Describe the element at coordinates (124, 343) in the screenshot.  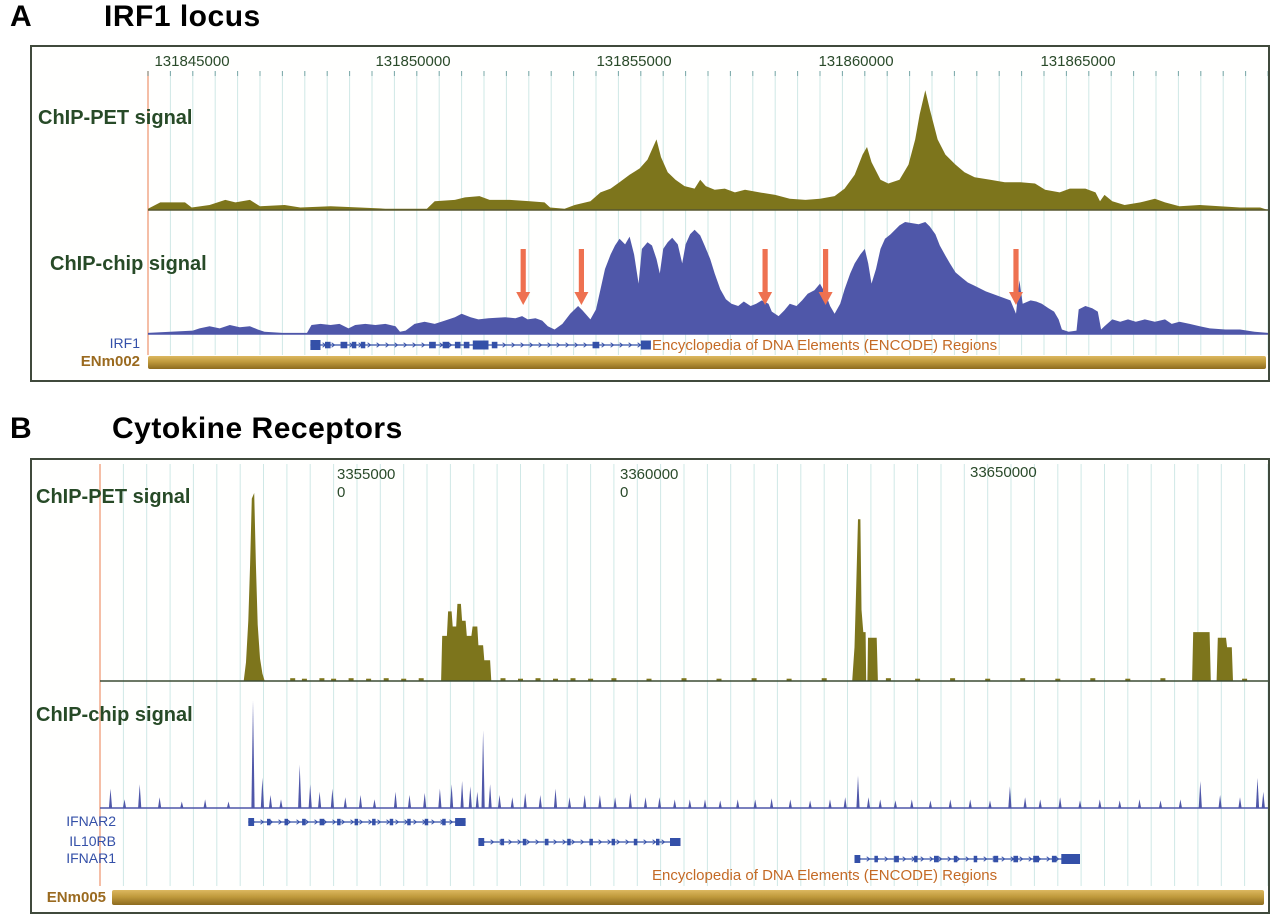
I see `gene-label-irf1: IRF1` at that location.